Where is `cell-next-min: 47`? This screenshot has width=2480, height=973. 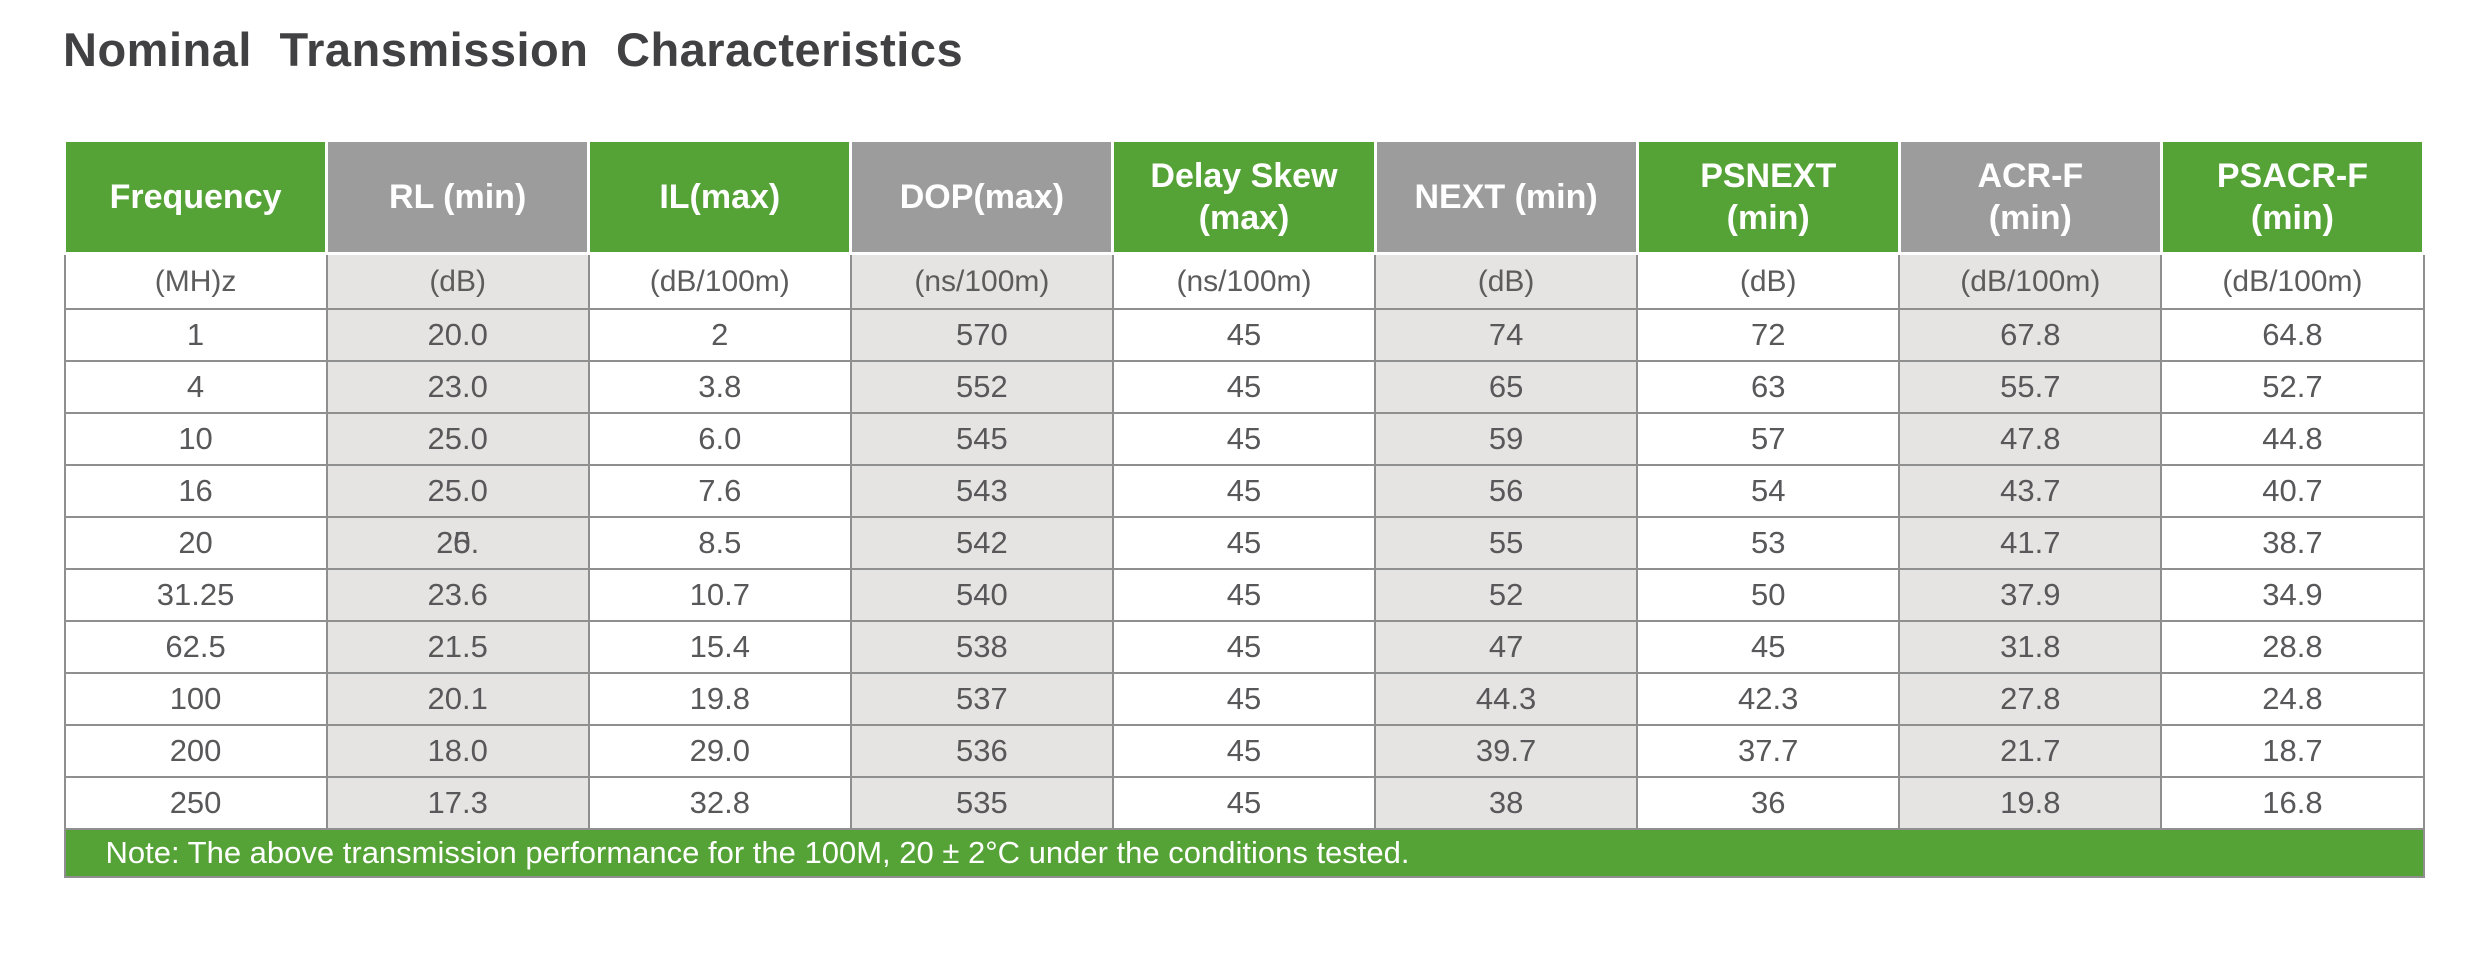
cell-next-min: 47 is located at coordinates (1506, 647).